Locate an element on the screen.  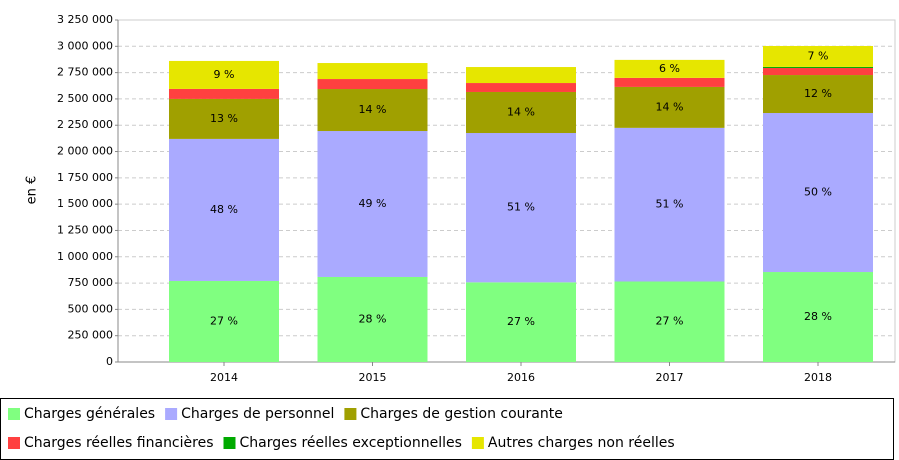
legend-label: Charges de gestion courante is located at coordinates (461, 414).